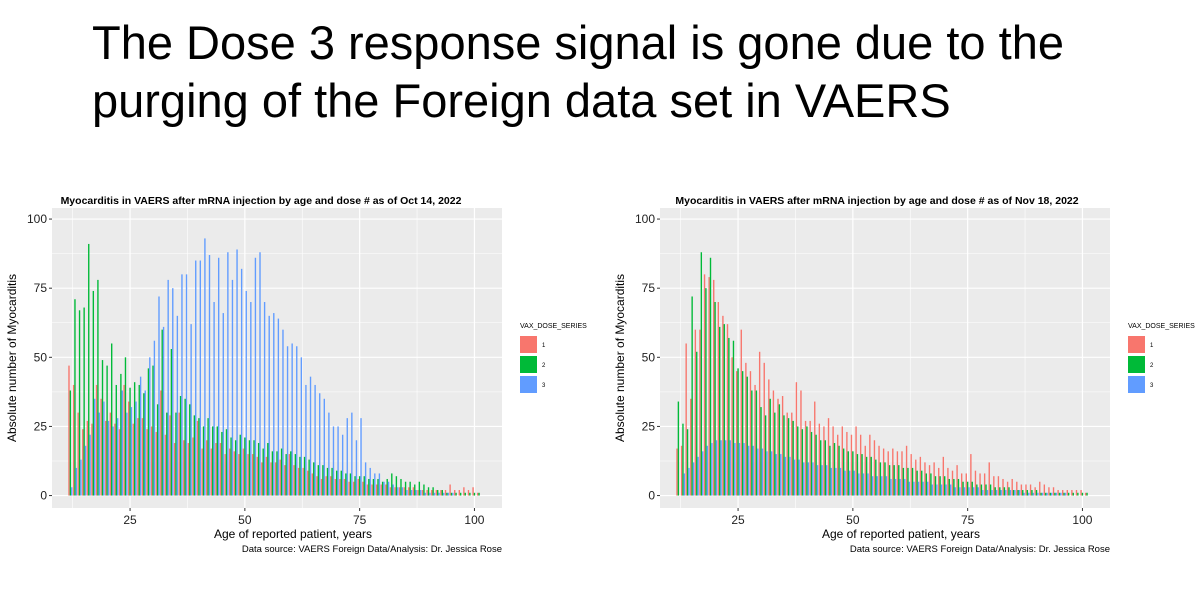  Describe the element at coordinates (130, 520) in the screenshot. I see `x-tick-label: 25` at that location.